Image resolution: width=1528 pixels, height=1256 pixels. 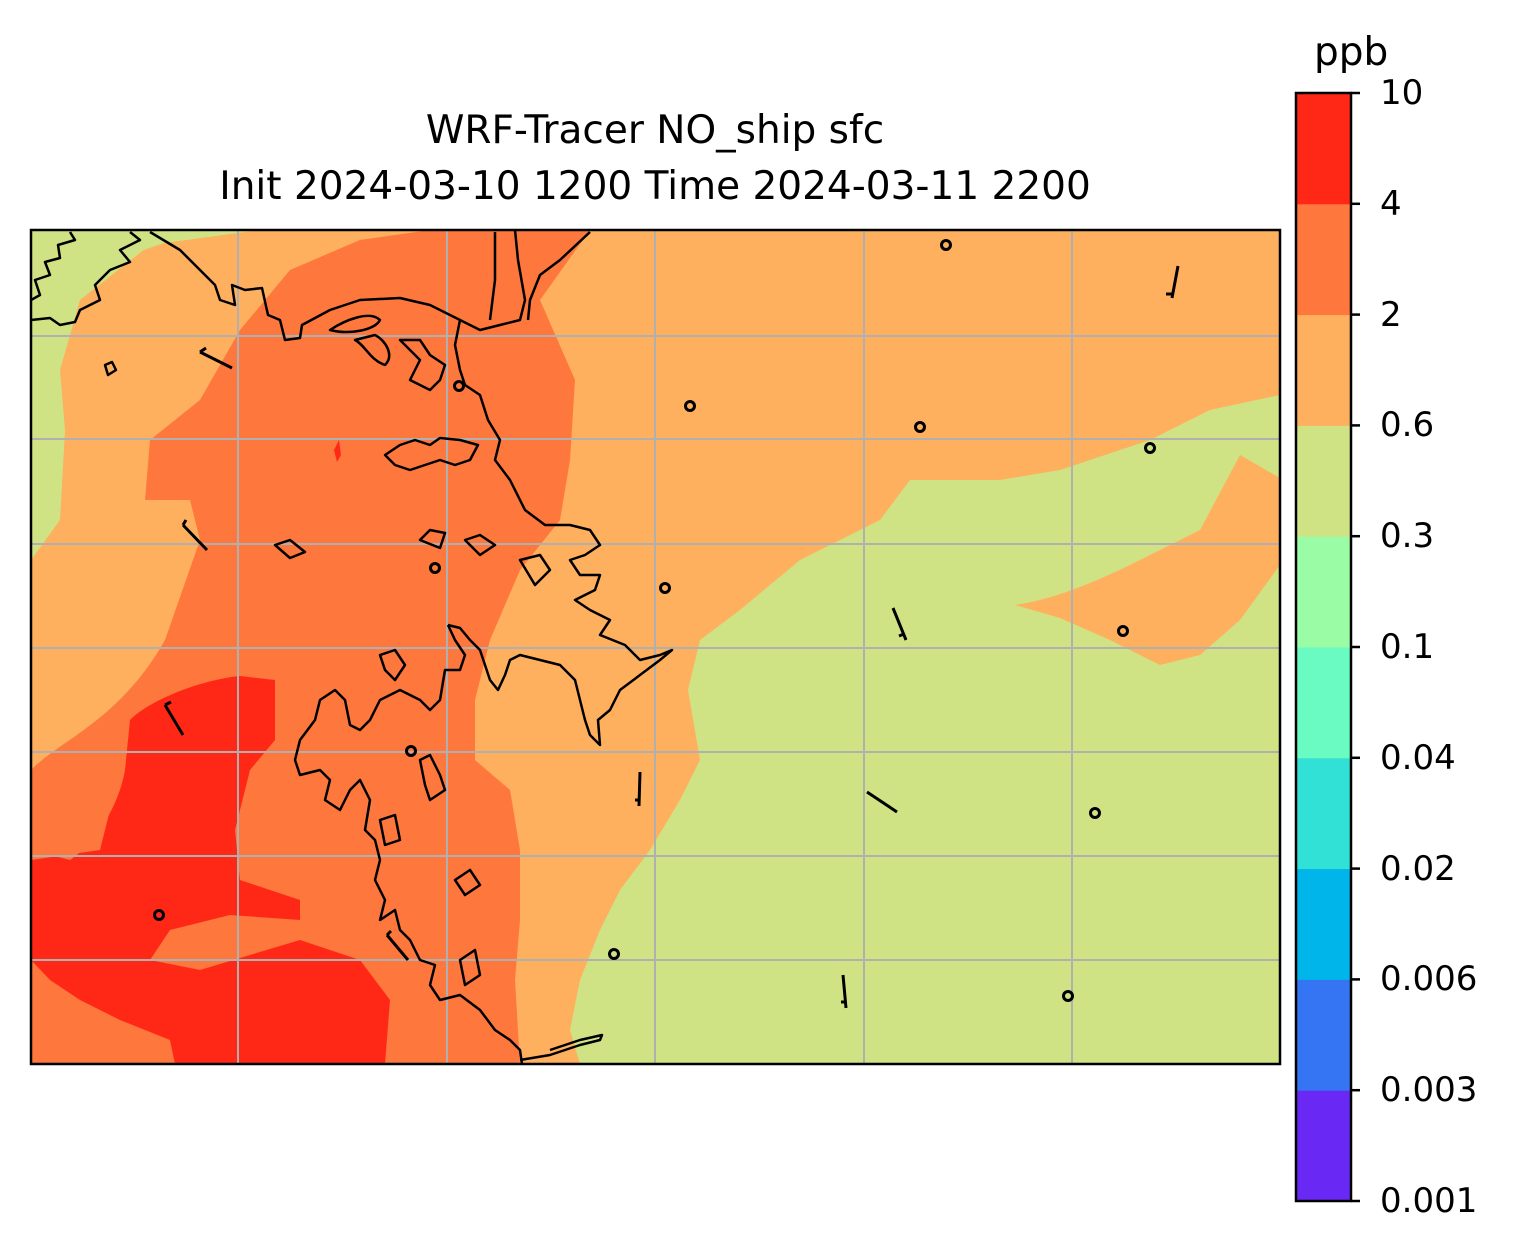 I want to click on colorbar-tick-label: 0.02, so click(x=1418, y=868).